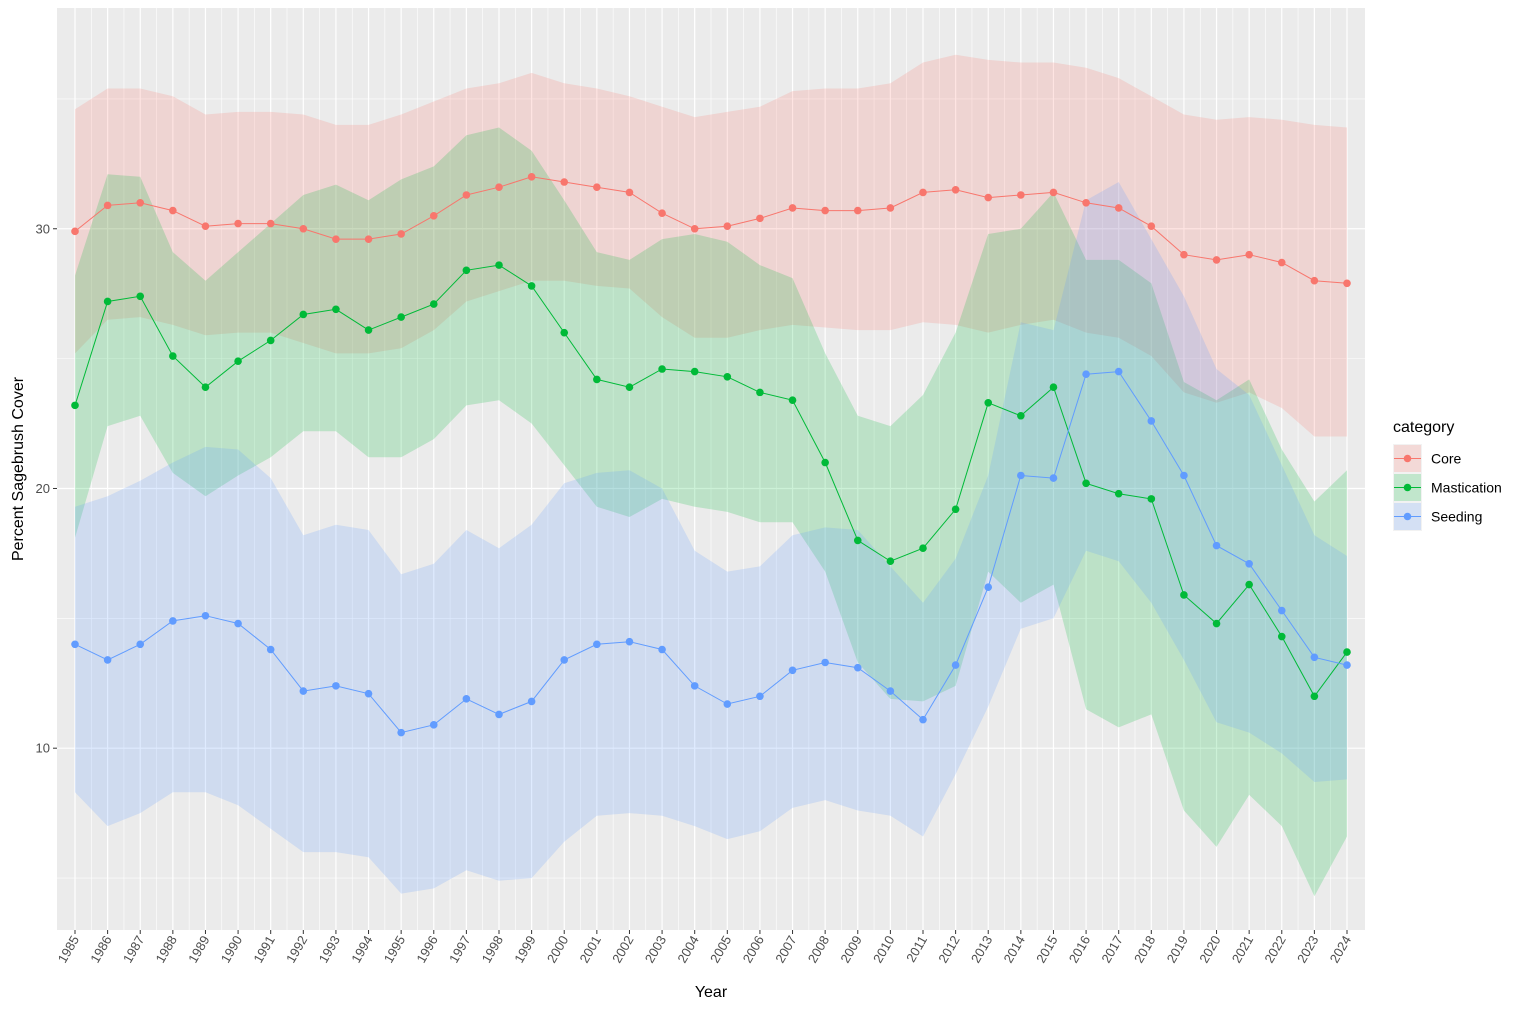 The height and width of the screenshot is (1010, 1523). I want to click on y-axis: 10 20 30, so click(46, 488).